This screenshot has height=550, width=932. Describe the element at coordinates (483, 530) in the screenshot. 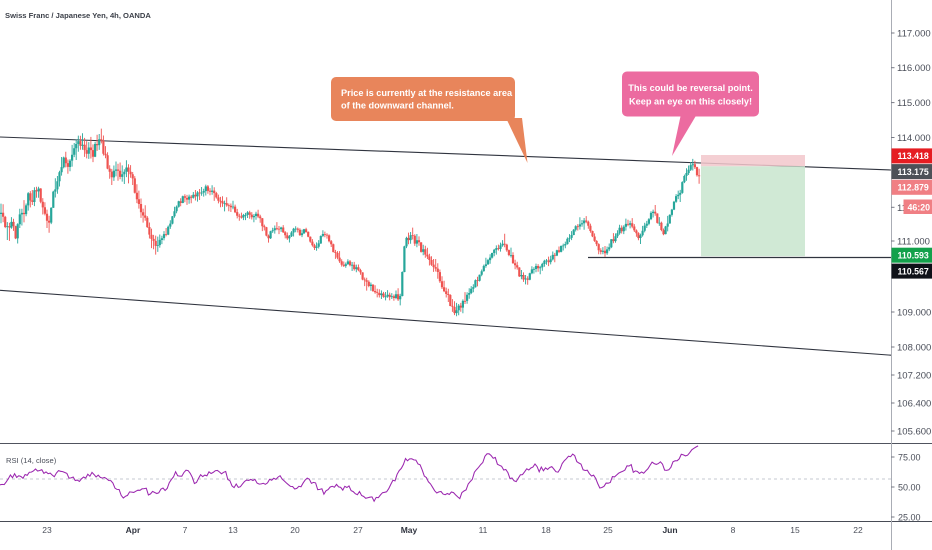

I see `svg-text: 11` at that location.